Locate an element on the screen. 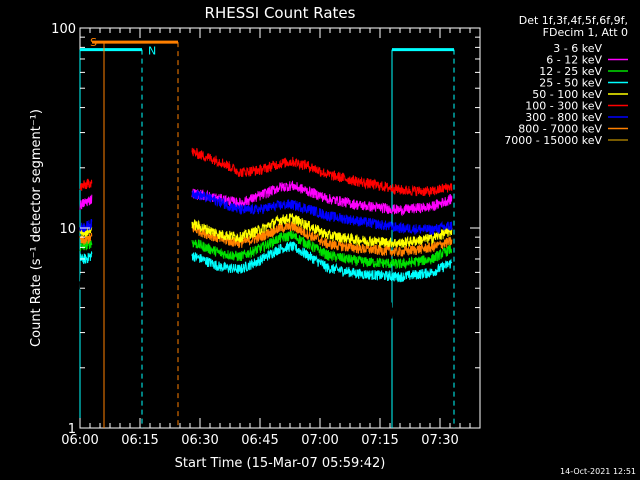 The height and width of the screenshot is (480, 640). x-tick-label: 06:45 is located at coordinates (259, 440).